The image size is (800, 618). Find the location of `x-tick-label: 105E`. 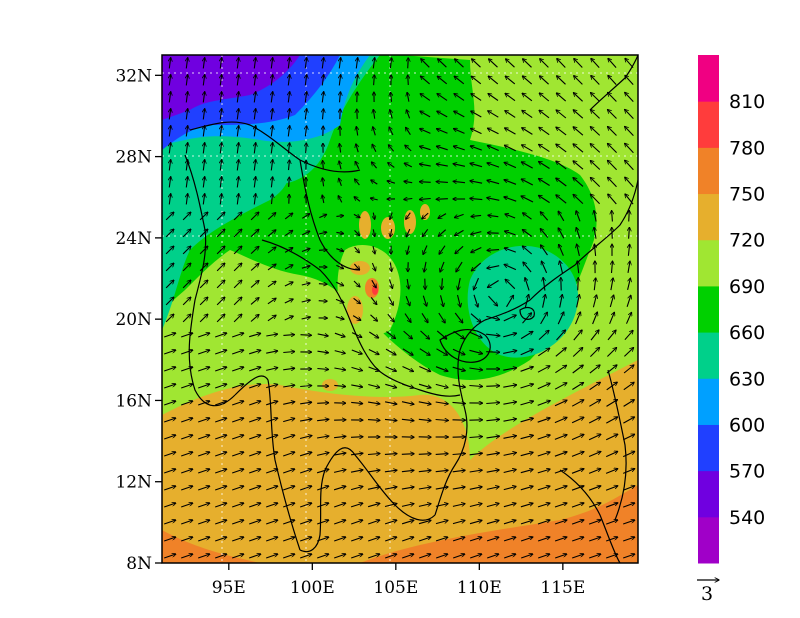

x-tick-label: 105E is located at coordinates (395, 588).